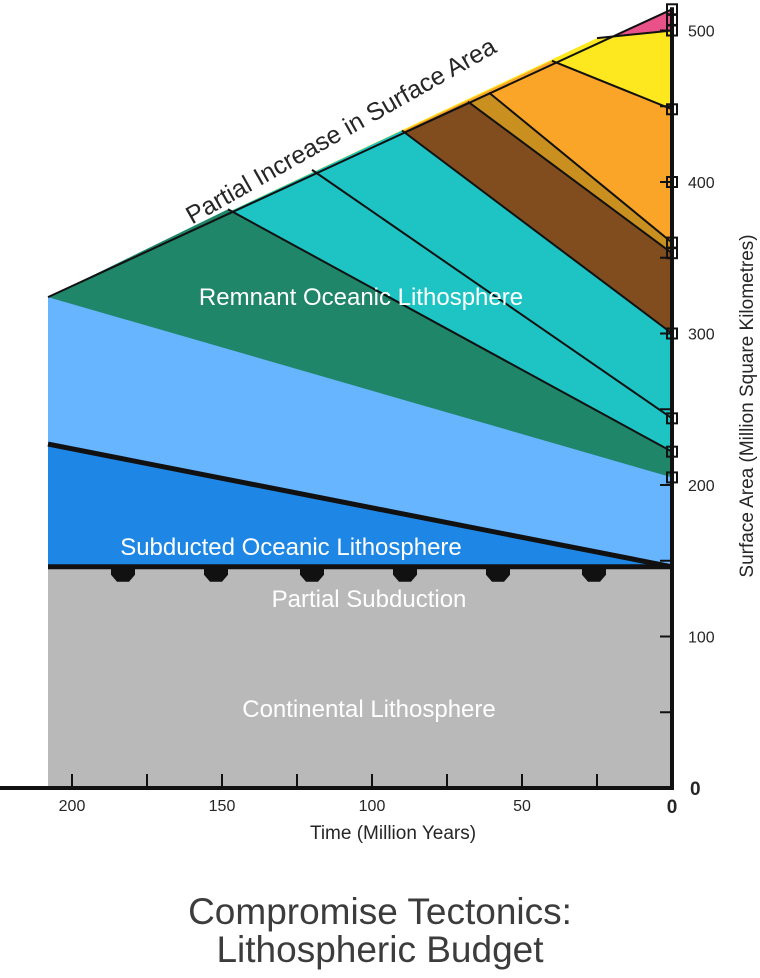  I want to click on y-tick-label: 500, so click(701, 32).